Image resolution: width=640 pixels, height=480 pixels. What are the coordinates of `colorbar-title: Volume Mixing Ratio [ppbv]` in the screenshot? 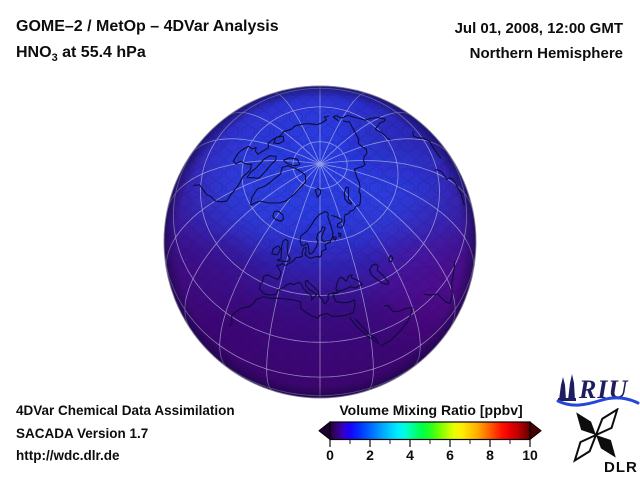 It's located at (431, 410).